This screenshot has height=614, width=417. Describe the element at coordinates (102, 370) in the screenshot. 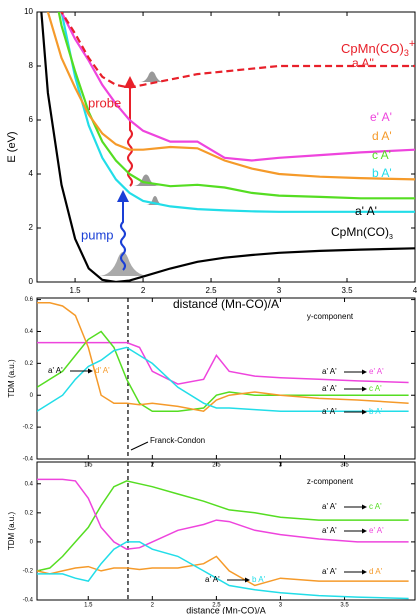

I see `legend-label: d' A'` at that location.